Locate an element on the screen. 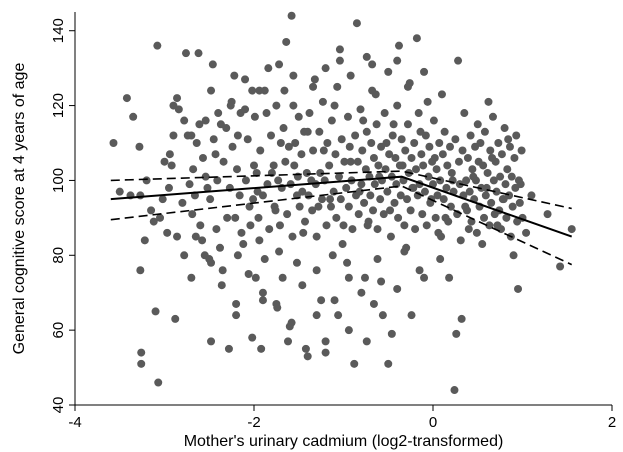 The height and width of the screenshot is (452, 623). x-tick-label: -4 is located at coordinates (74, 422).